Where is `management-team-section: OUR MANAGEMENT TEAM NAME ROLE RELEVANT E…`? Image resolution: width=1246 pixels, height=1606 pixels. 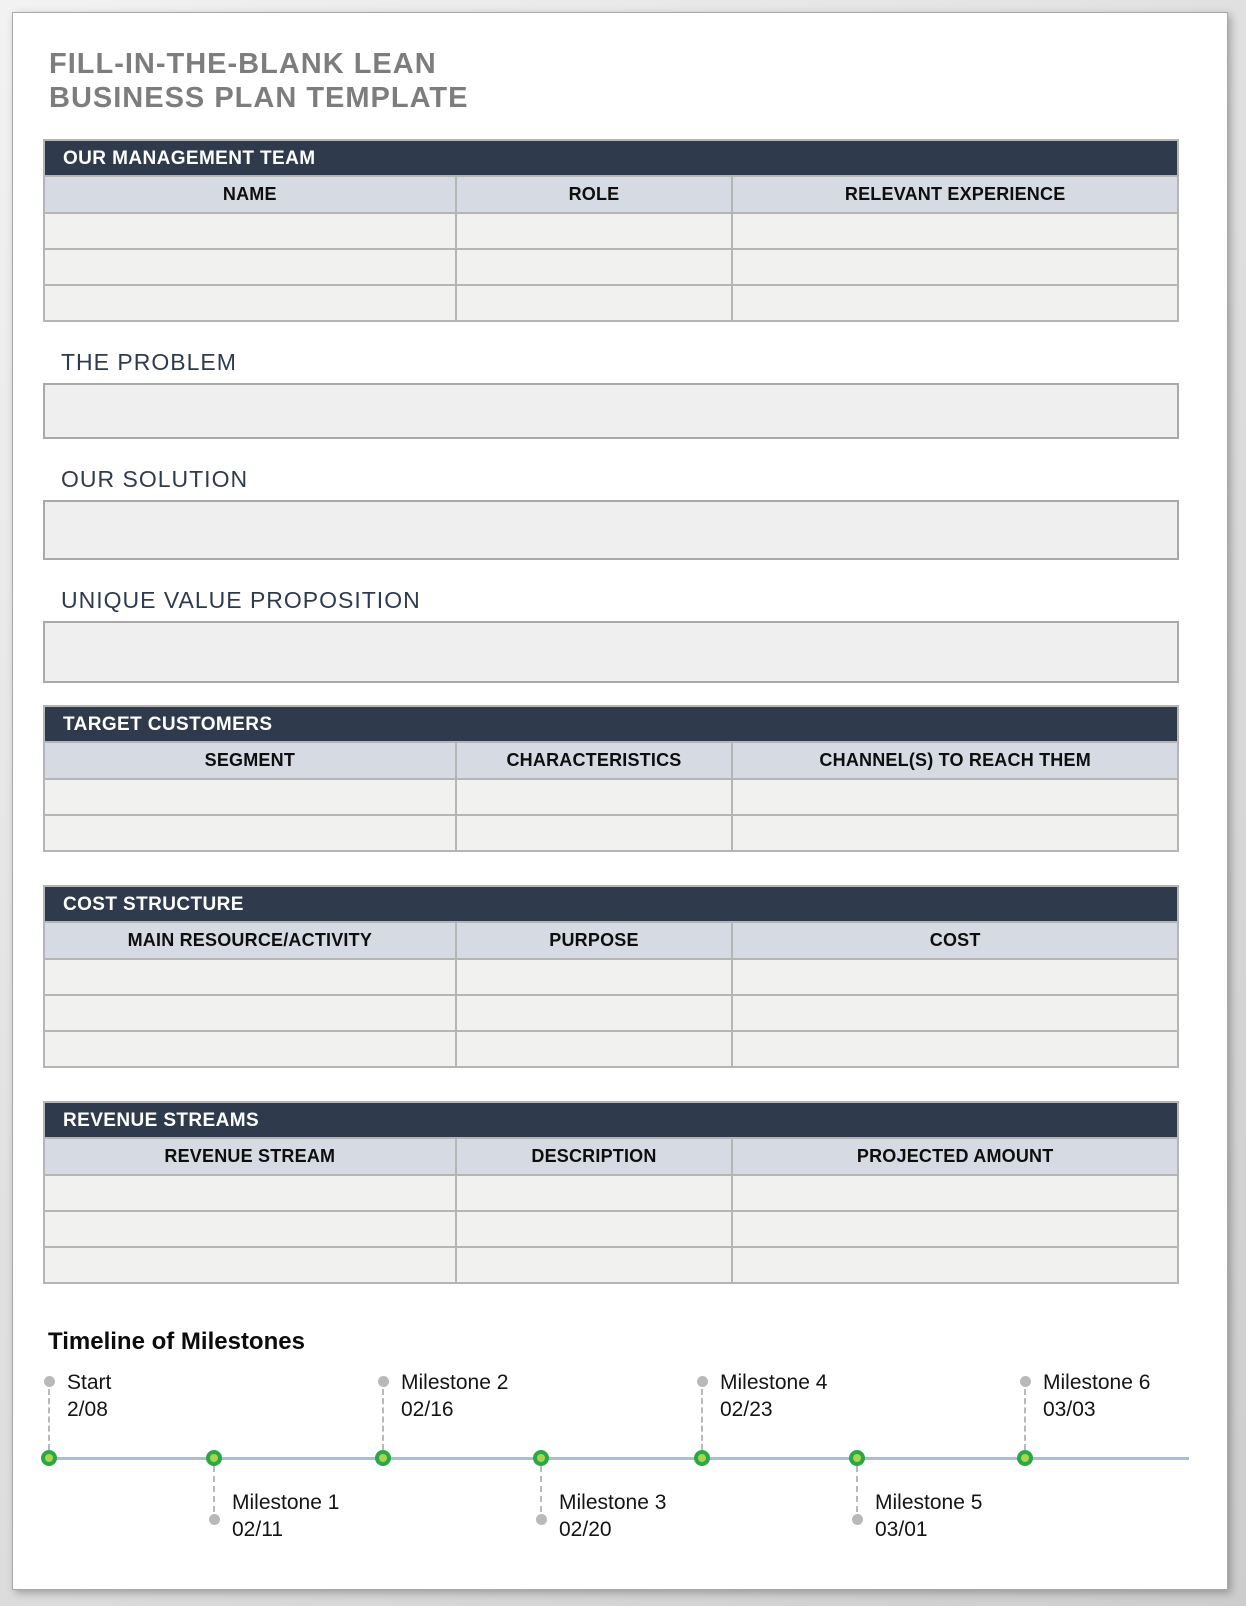
management-team-section: OUR MANAGEMENT TEAM NAME ROLE RELEVANT E… is located at coordinates (611, 230).